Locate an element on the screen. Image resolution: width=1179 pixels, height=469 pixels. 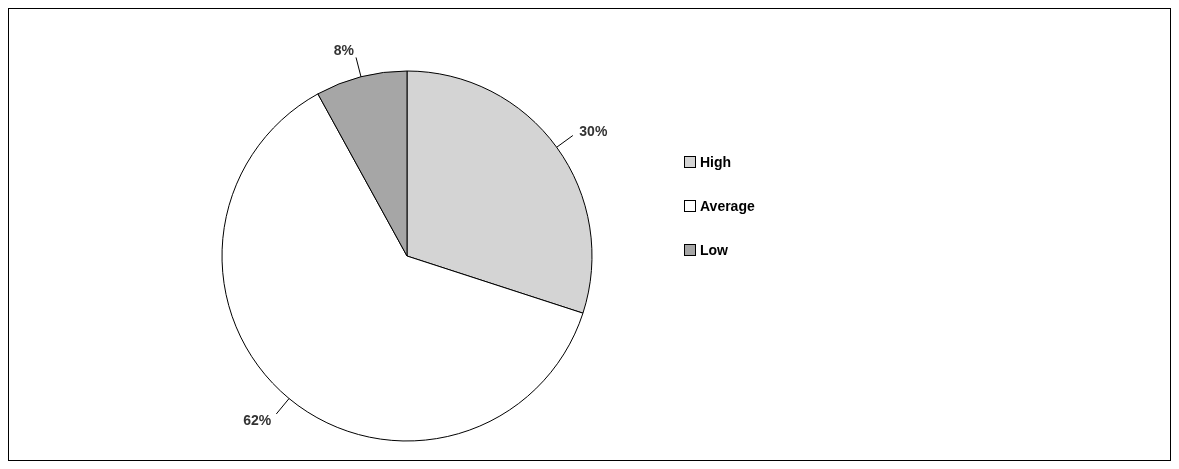
legend-label: Low is located at coordinates (714, 250).